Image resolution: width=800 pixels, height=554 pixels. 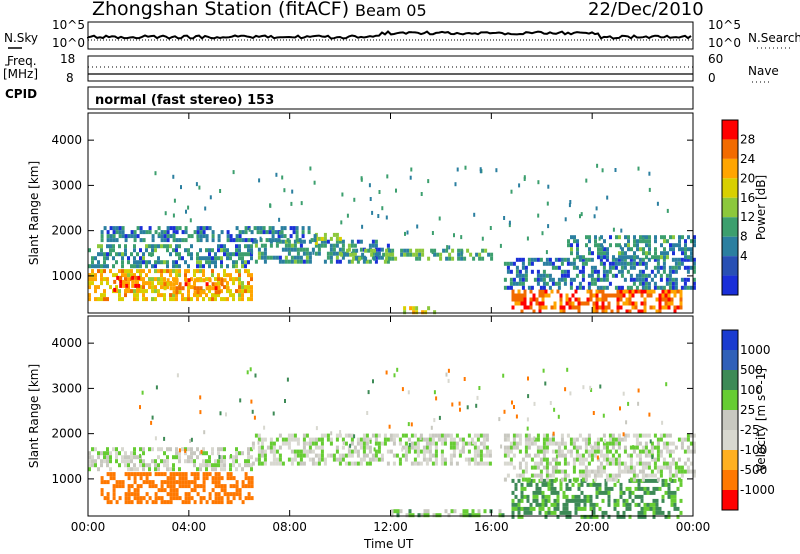 I want to click on y-axis-label: Slant Range [km], so click(x=34, y=416).